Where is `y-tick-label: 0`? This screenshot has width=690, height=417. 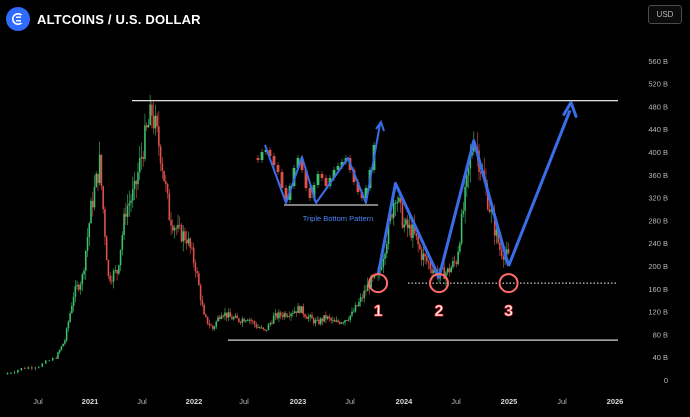
y-tick-label: 0 is located at coordinates (666, 380).